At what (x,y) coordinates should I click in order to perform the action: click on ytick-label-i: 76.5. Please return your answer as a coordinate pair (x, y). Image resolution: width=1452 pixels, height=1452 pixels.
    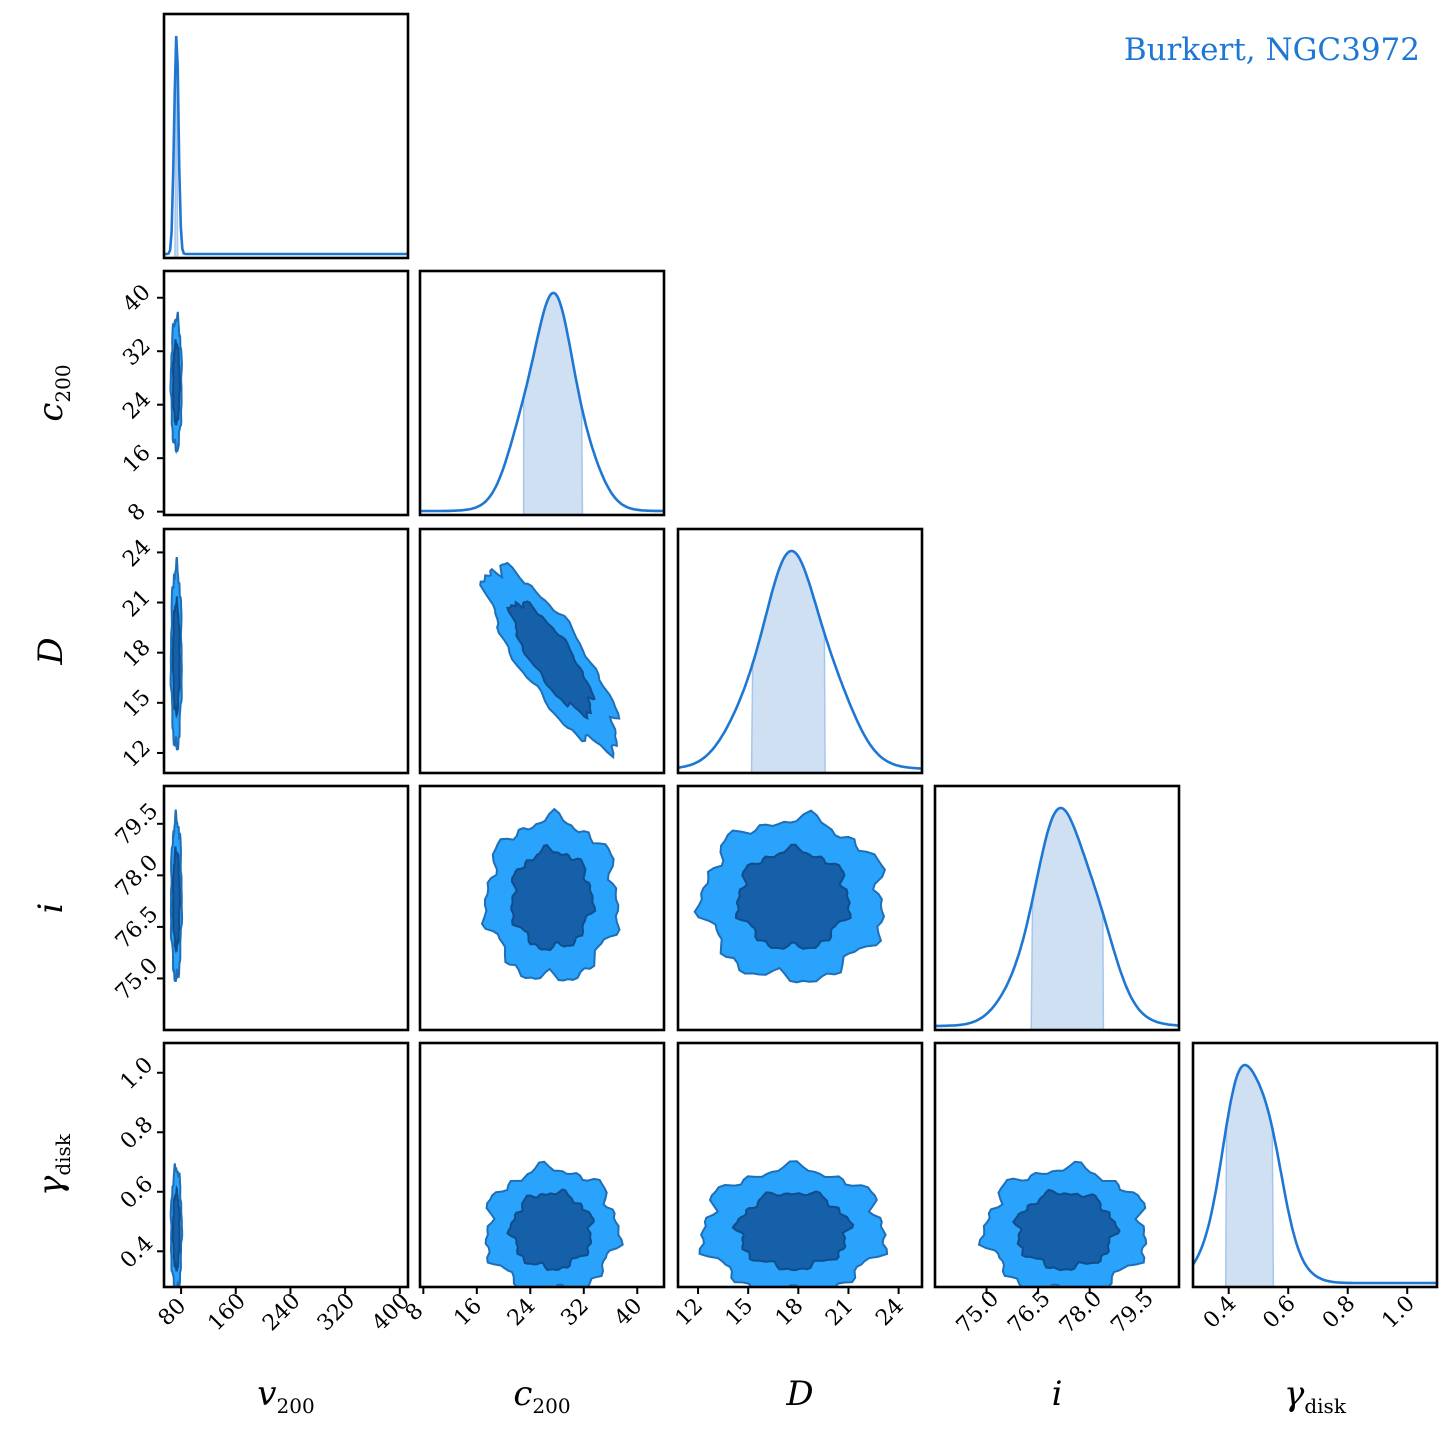
    Looking at the image, I should click on (137, 928).